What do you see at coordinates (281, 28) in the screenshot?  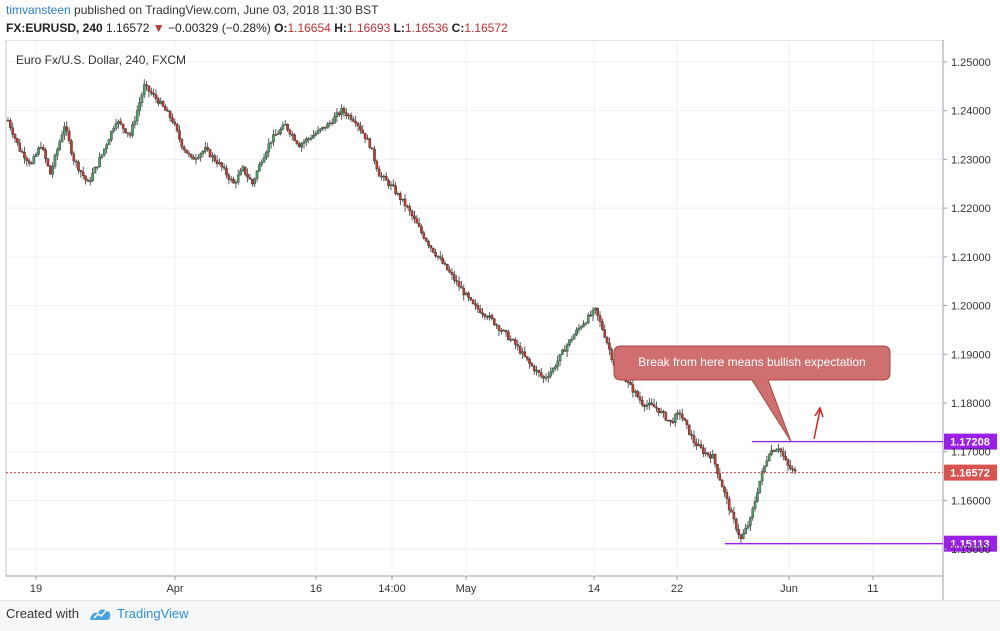 I see `open-label: O:` at bounding box center [281, 28].